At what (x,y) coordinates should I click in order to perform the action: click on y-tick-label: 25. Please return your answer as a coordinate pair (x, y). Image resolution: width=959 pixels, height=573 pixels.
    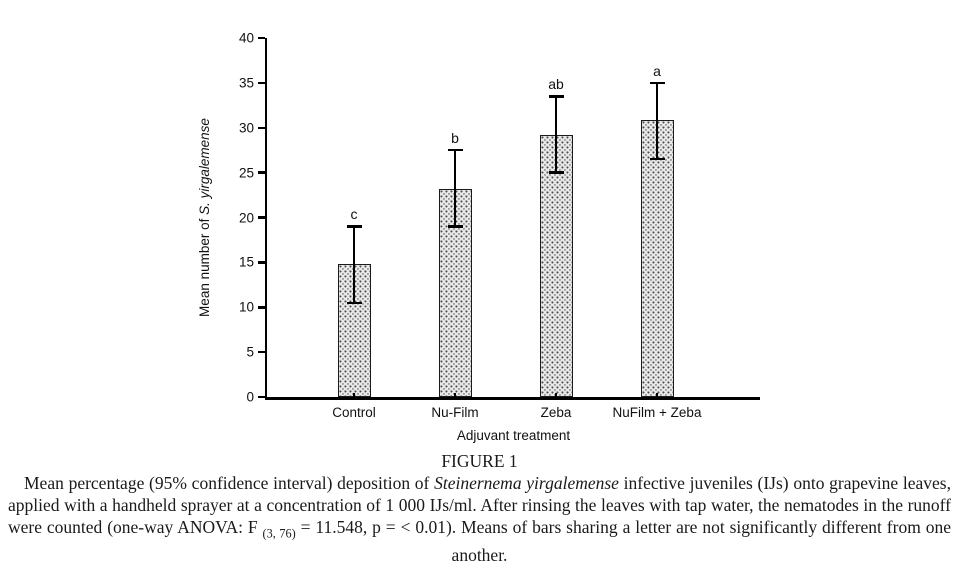
    Looking at the image, I should click on (246, 173).